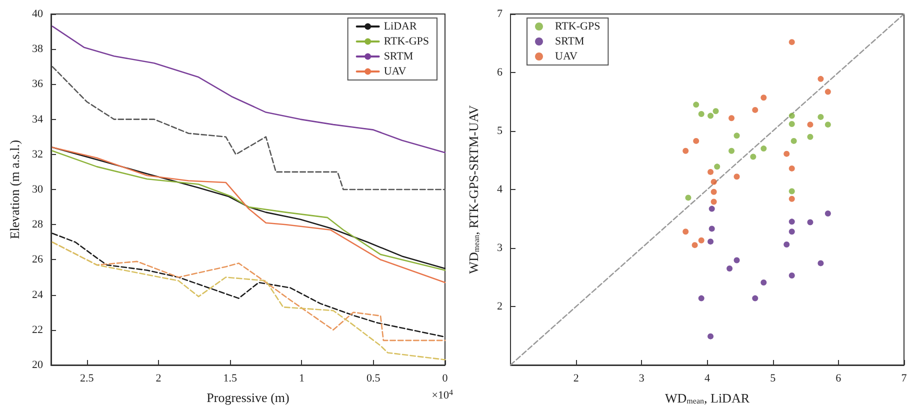  What do you see at coordinates (87, 378) in the screenshot?
I see `x-tick-label: 2.5` at bounding box center [87, 378].